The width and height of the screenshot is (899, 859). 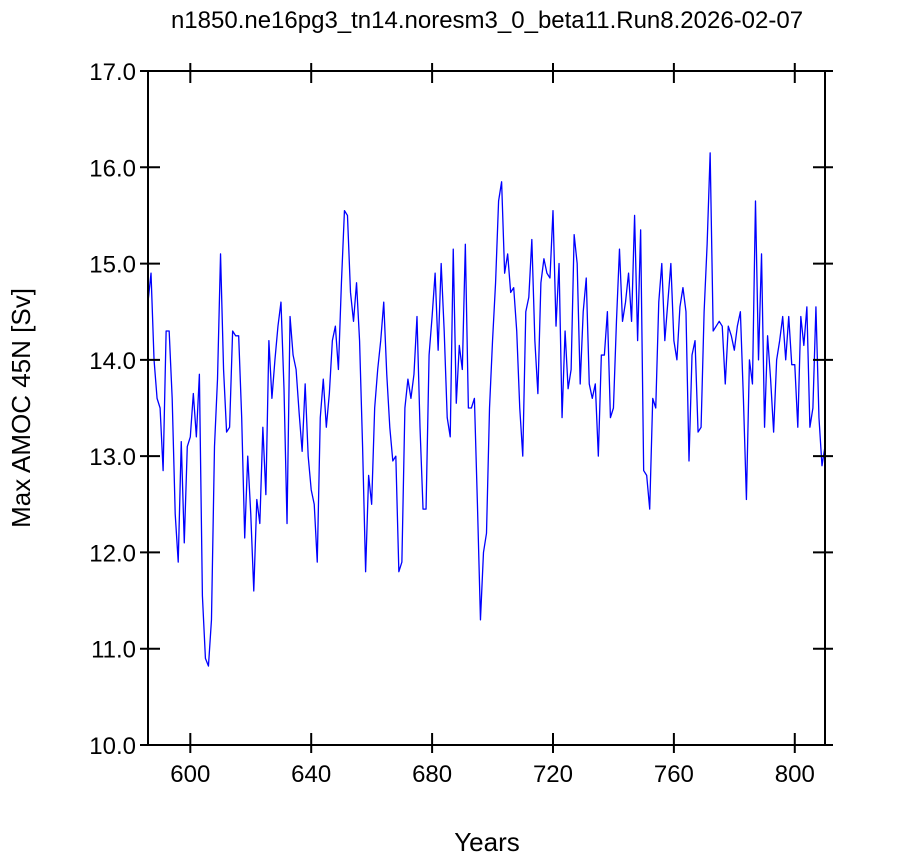 I want to click on y-tick-label: 12.0, so click(x=112, y=553).